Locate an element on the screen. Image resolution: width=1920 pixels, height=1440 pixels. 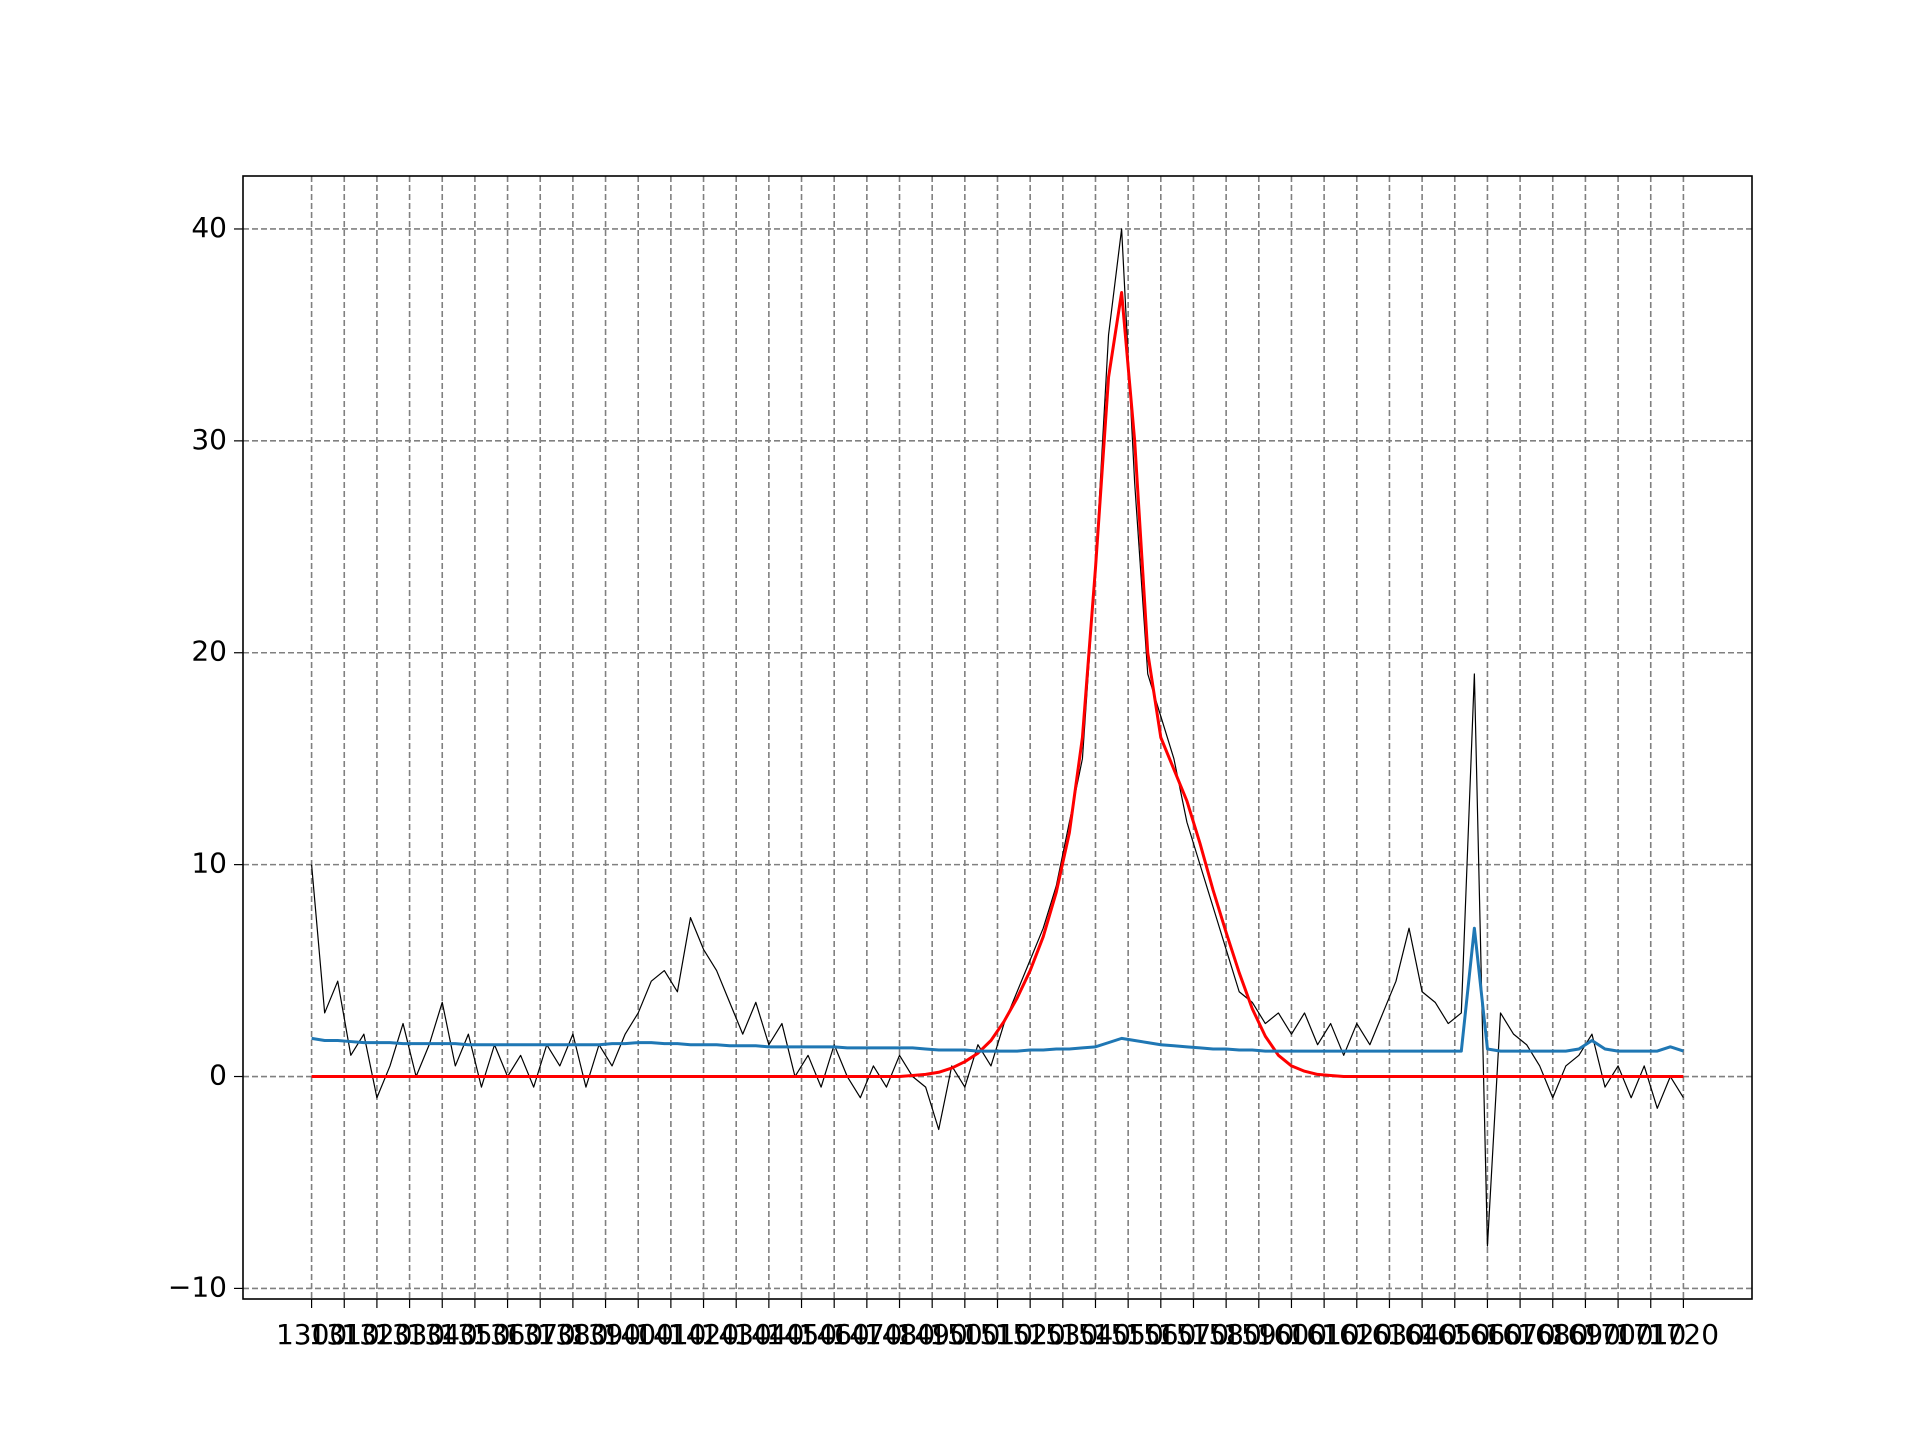
x-tick-label: 1490 is located at coordinates (932, 1334).